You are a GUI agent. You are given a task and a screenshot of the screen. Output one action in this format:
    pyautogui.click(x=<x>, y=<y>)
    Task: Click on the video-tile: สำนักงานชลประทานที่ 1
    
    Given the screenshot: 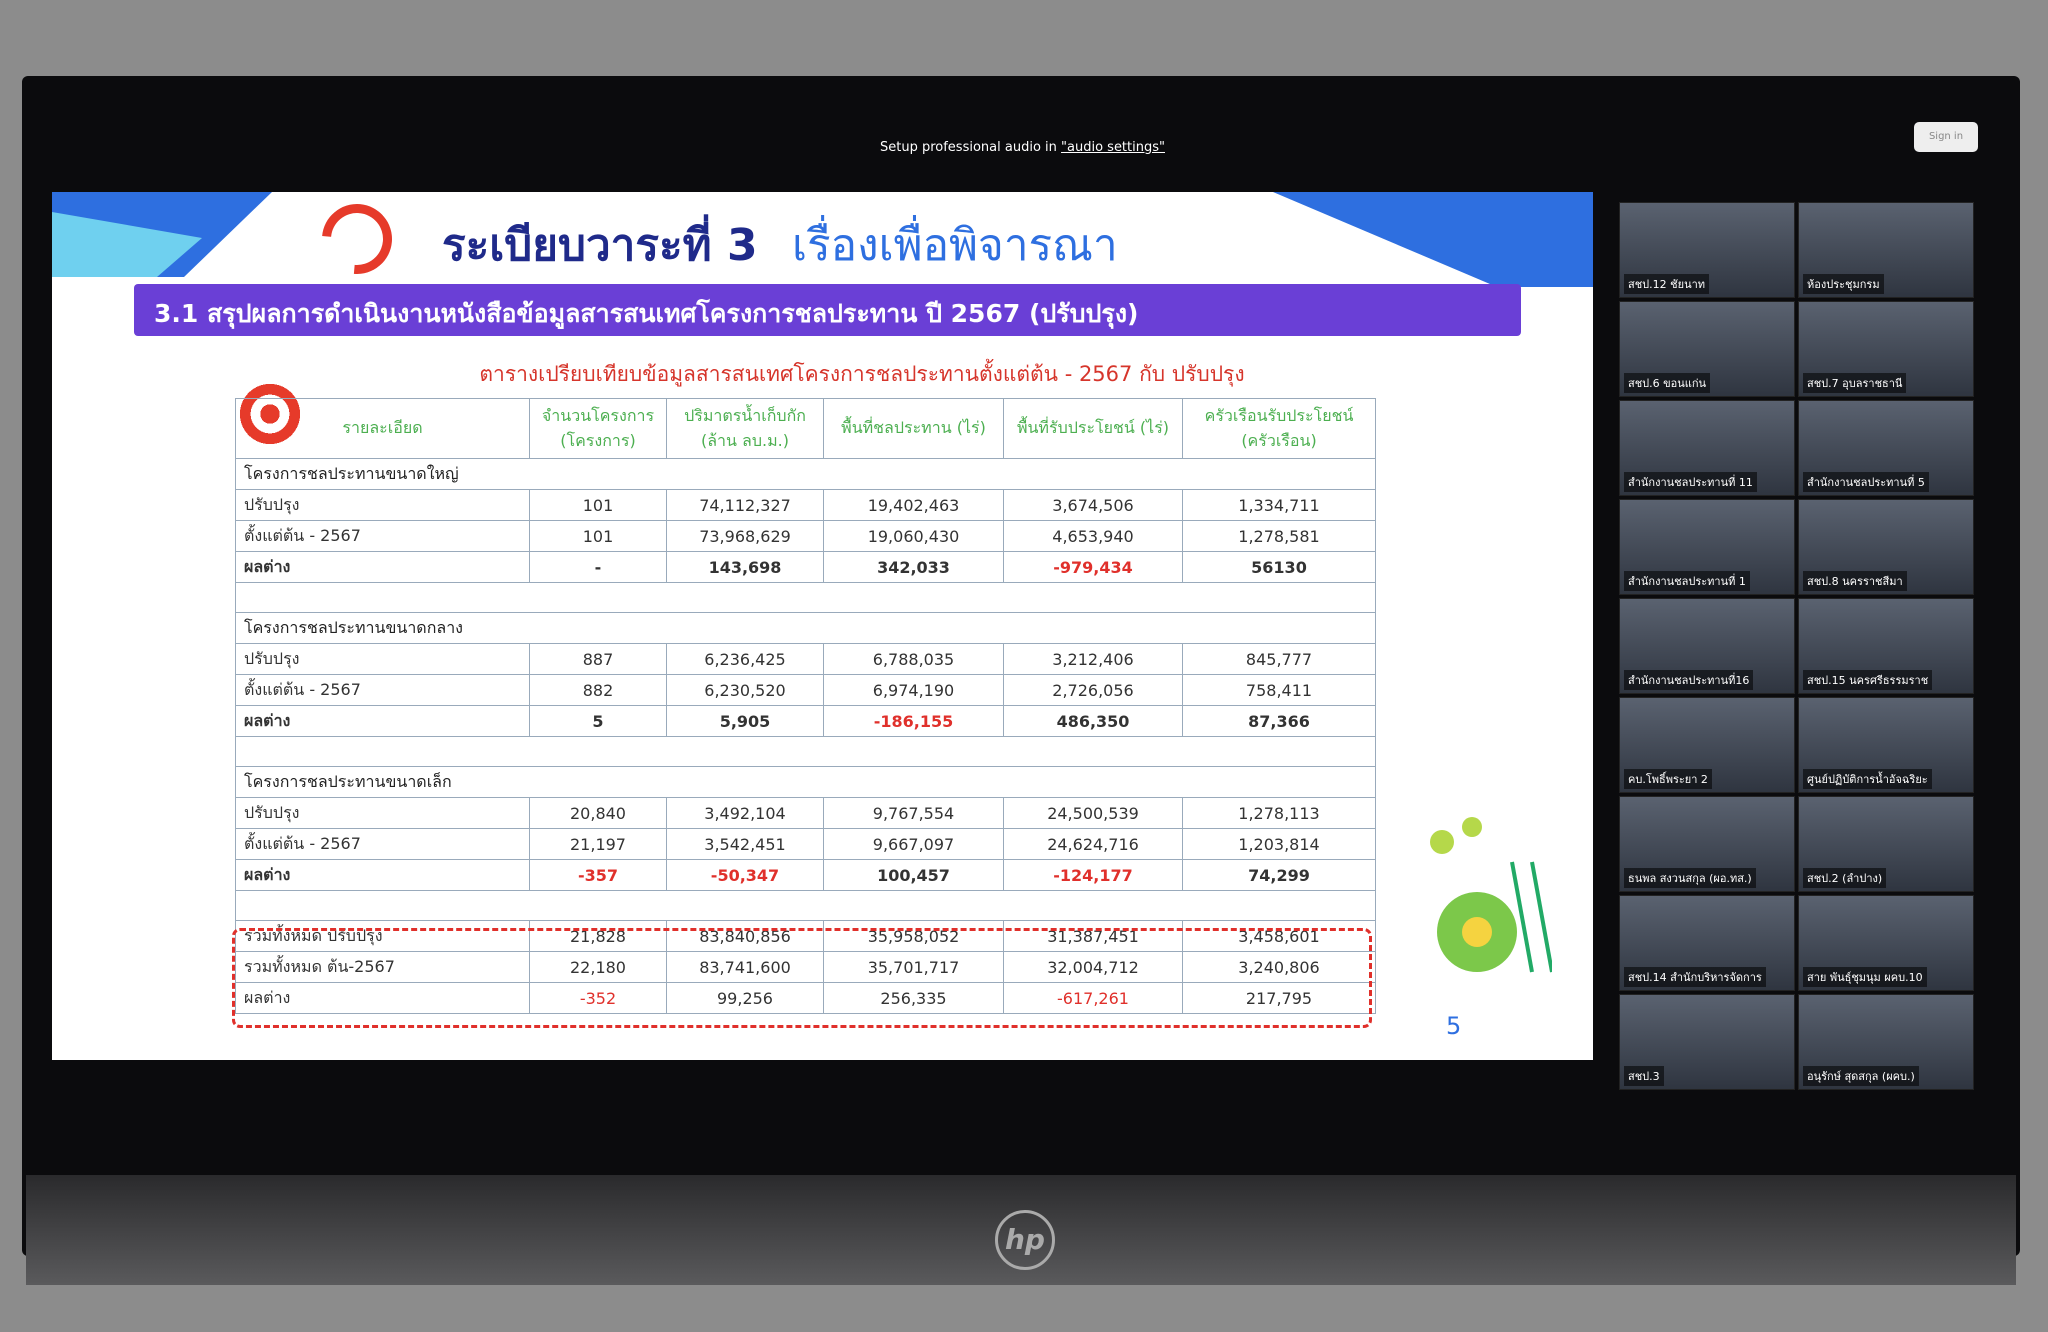 What is the action you would take?
    pyautogui.click(x=1707, y=547)
    